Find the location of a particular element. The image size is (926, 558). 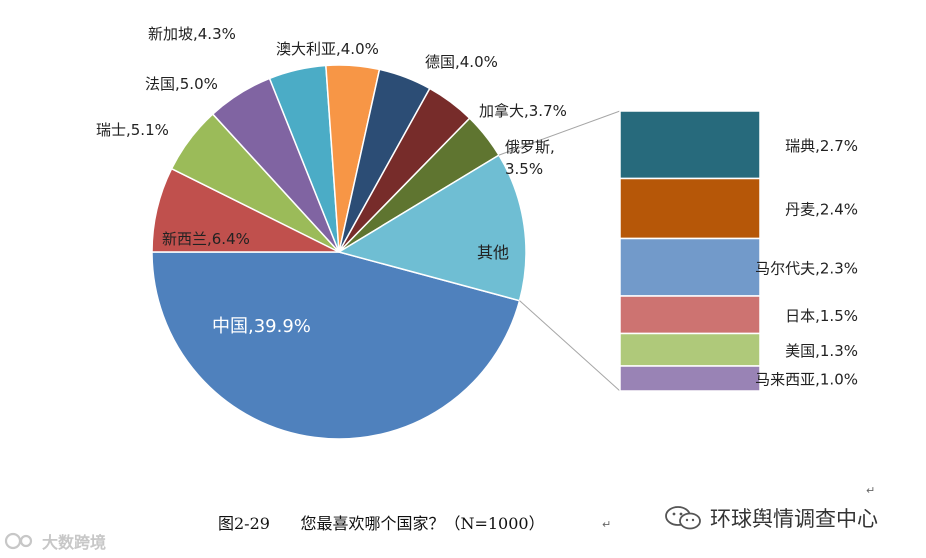

watermark-left: 大数跨境 is located at coordinates (55, 541).